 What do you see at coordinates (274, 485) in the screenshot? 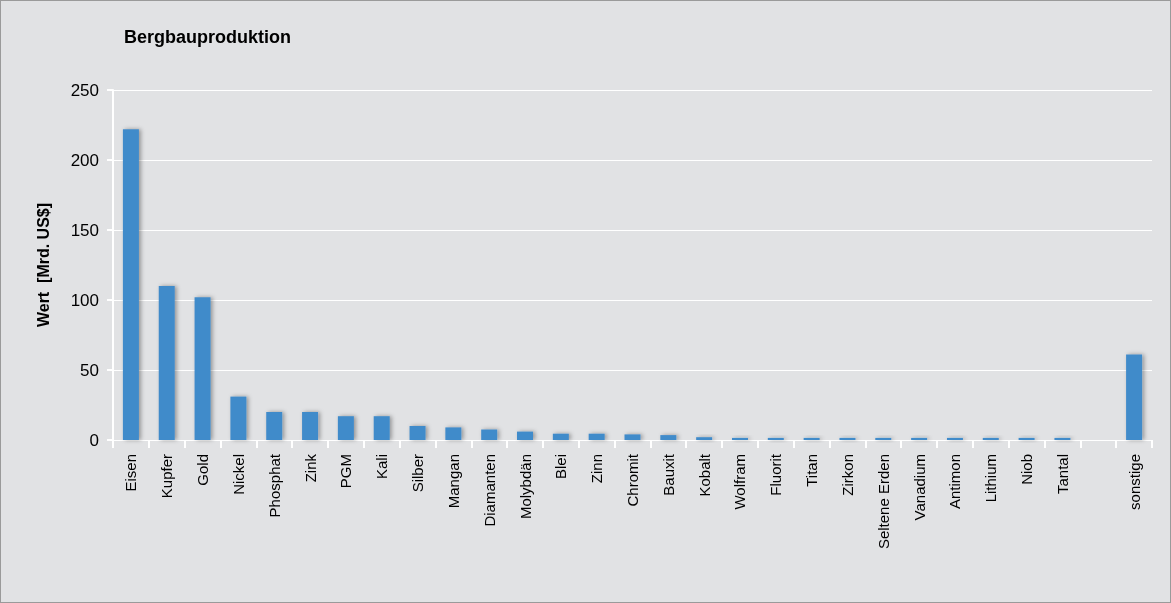
I see `x-tick-label: Phosphat` at bounding box center [274, 485].